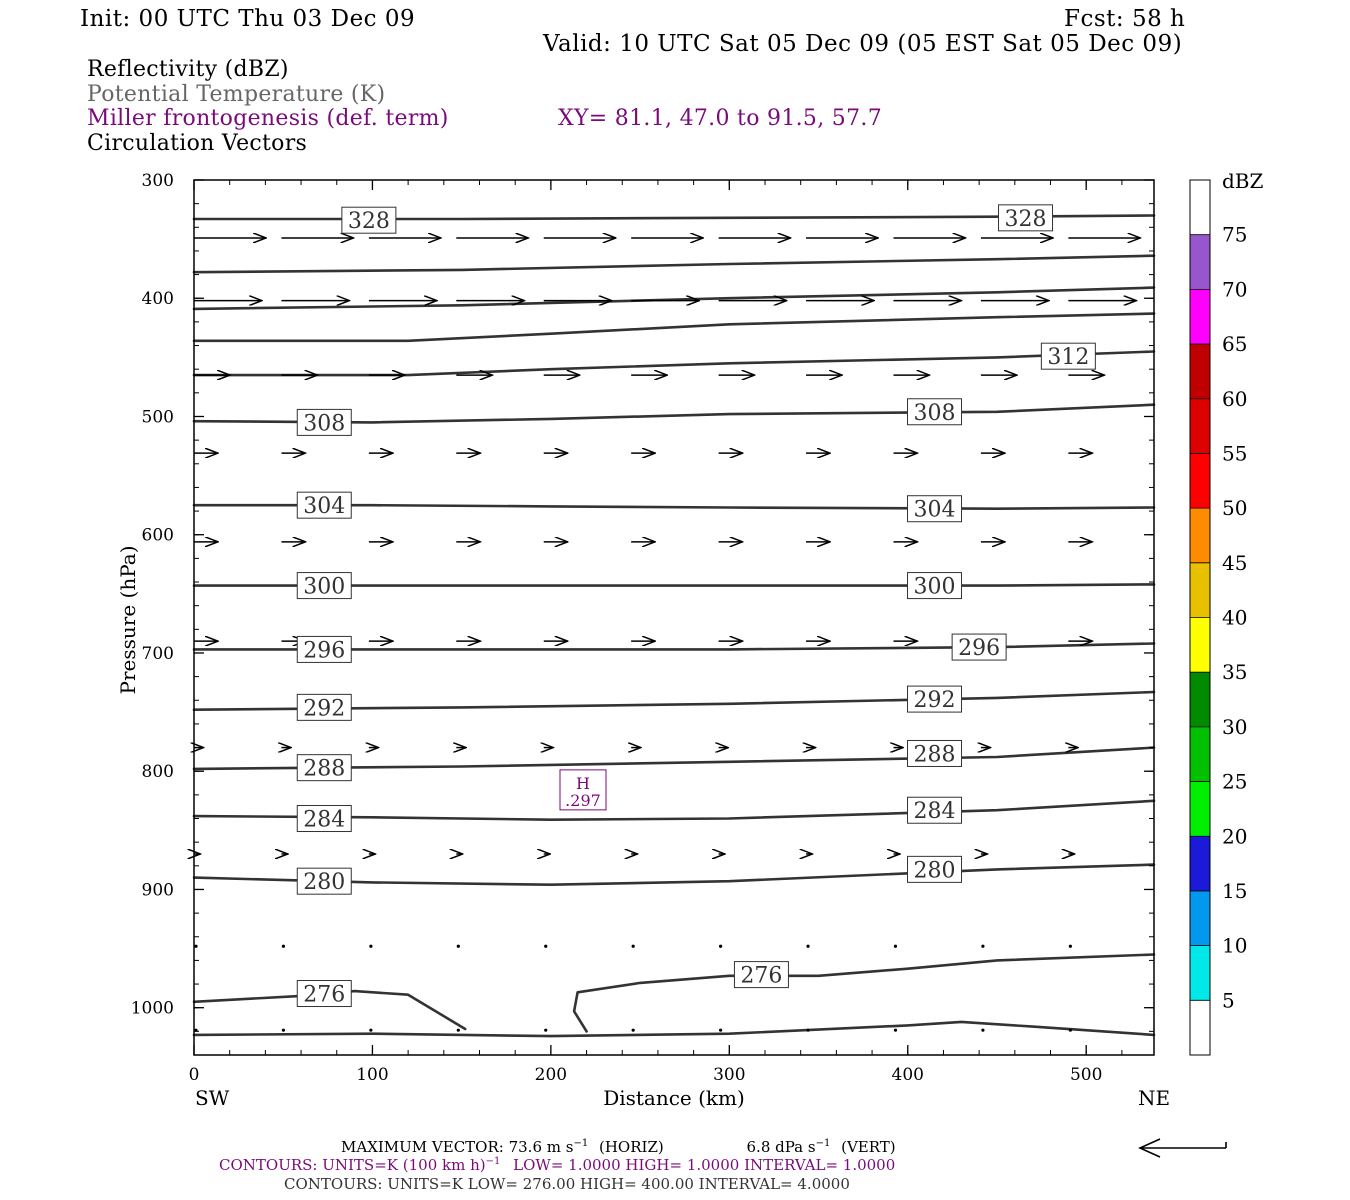  Describe the element at coordinates (152, 1009) in the screenshot. I see `y-tick-label: 1000` at that location.